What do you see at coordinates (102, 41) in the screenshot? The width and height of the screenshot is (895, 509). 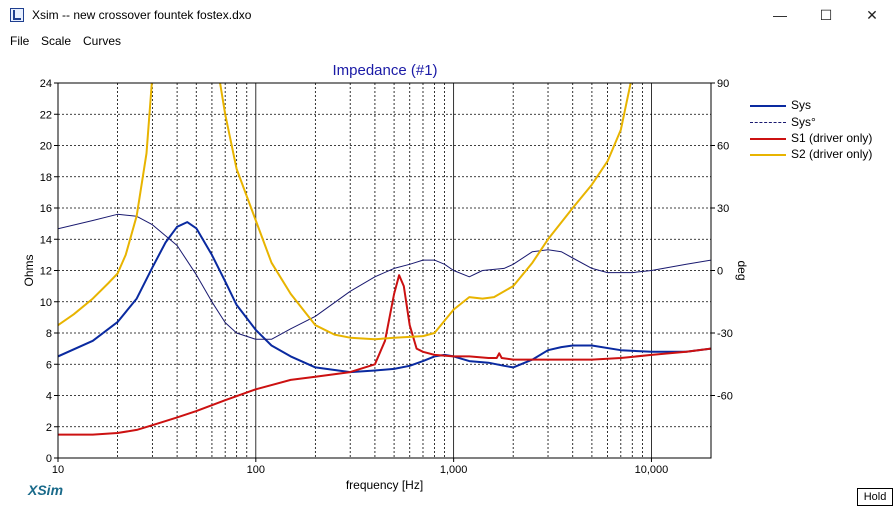 I see `menu-curves: Curves` at bounding box center [102, 41].